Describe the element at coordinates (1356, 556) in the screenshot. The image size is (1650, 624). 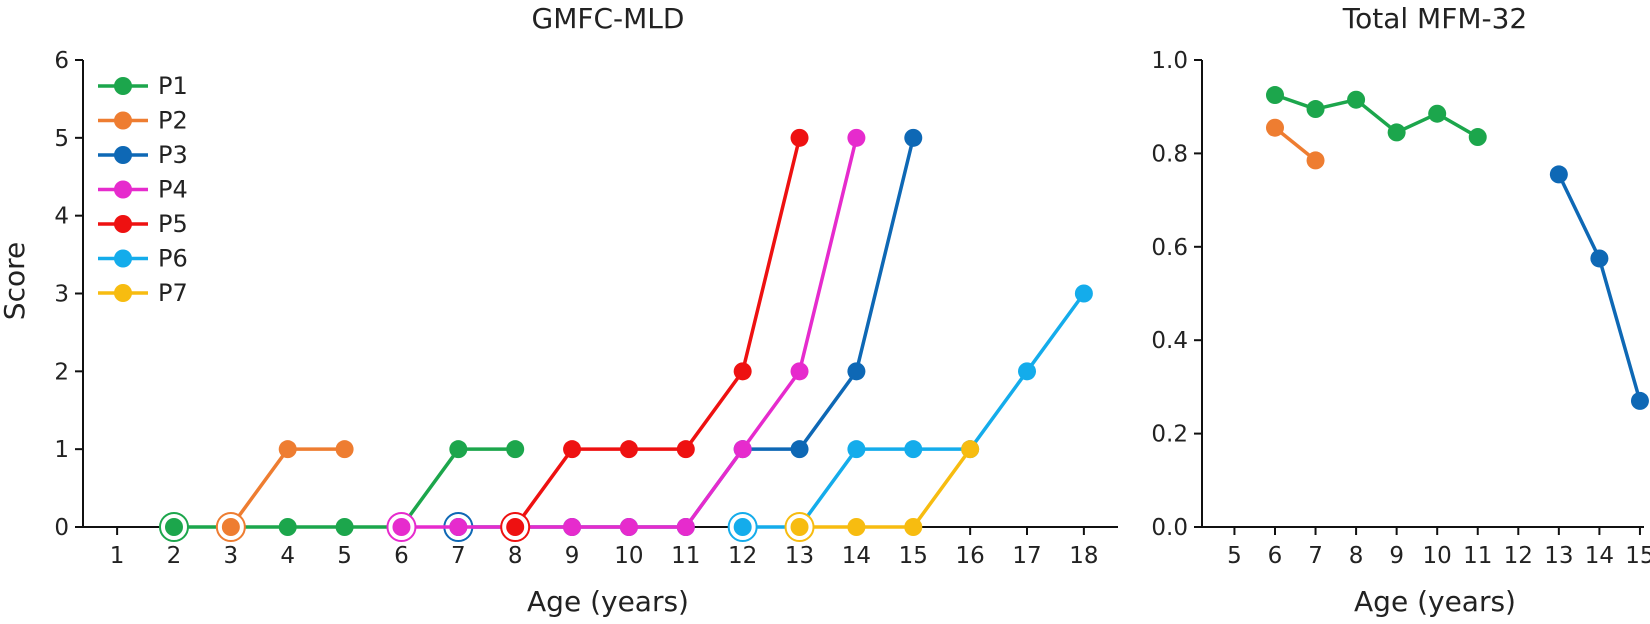
I see `x-tick-label: 8` at that location.